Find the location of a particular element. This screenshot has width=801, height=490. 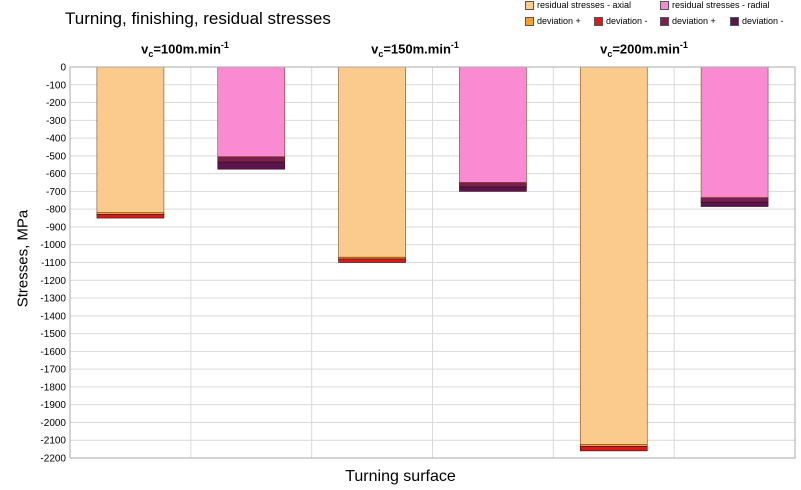

y-tick-label: -1300 is located at coordinates (53, 299).